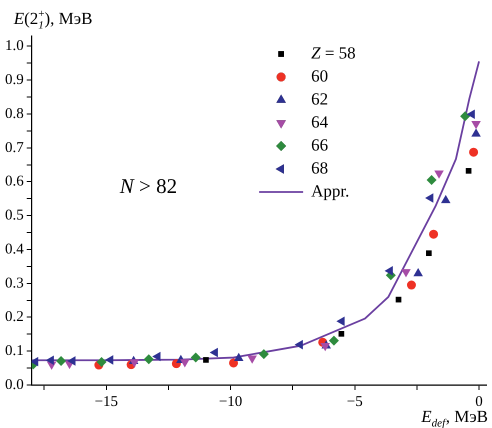 The image size is (492, 428). Describe the element at coordinates (14, 80) in the screenshot. I see `y-tick-label: 0.9` at that location.